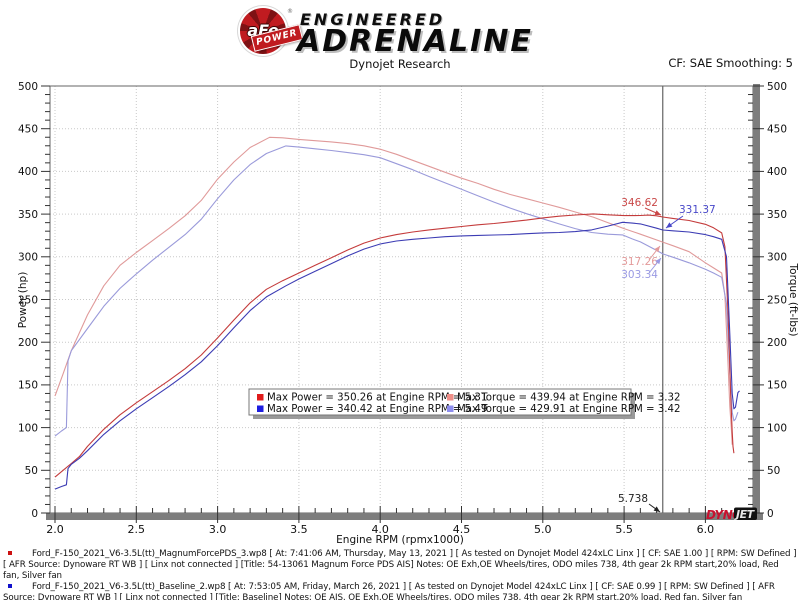 The image size is (800, 600). Describe the element at coordinates (706, 529) in the screenshot. I see `svg-text: 6.0` at that location.